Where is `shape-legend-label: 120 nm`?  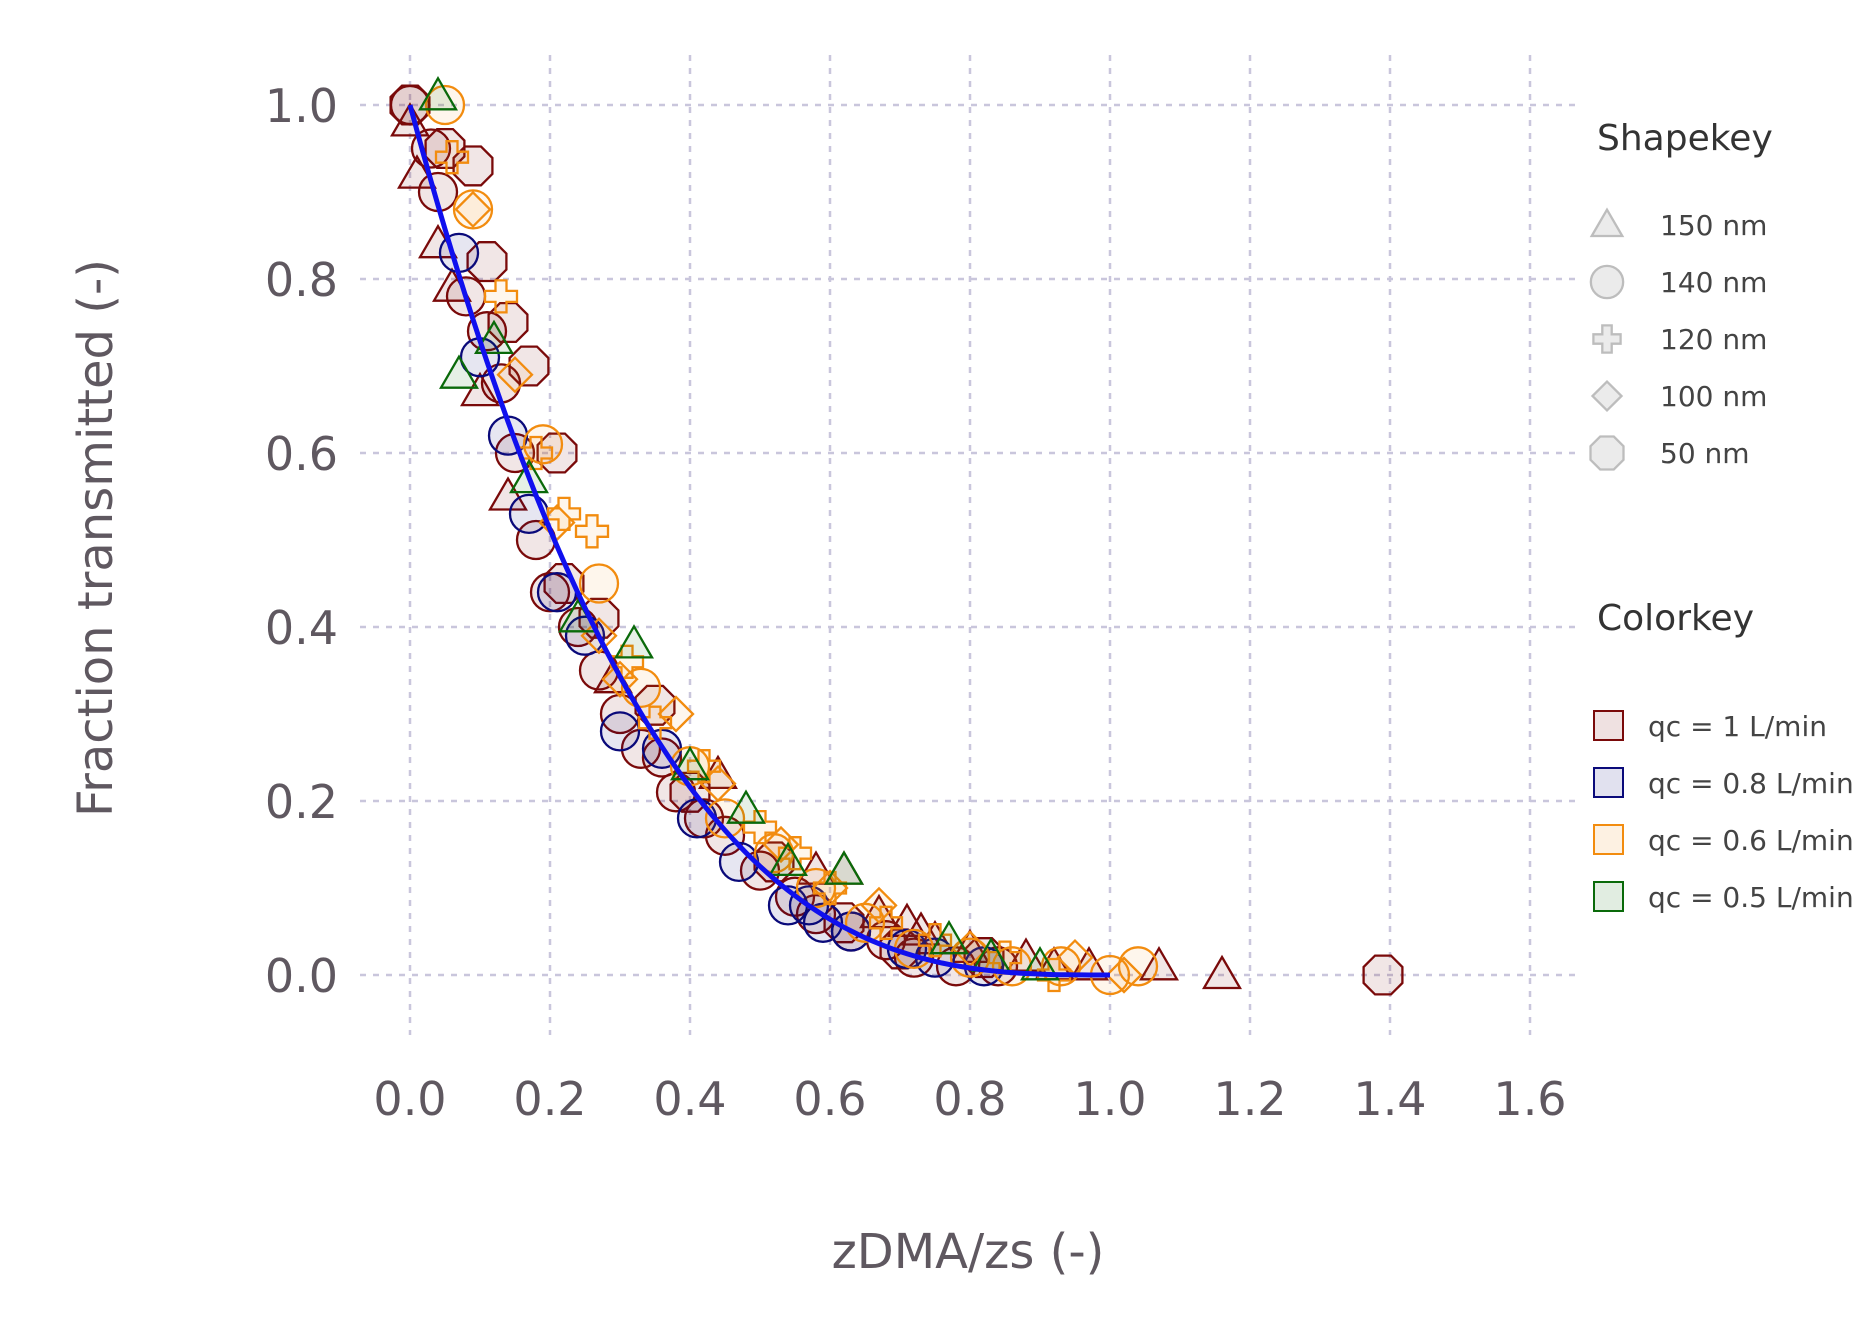
shape-legend-label: 120 nm is located at coordinates (1713, 339).